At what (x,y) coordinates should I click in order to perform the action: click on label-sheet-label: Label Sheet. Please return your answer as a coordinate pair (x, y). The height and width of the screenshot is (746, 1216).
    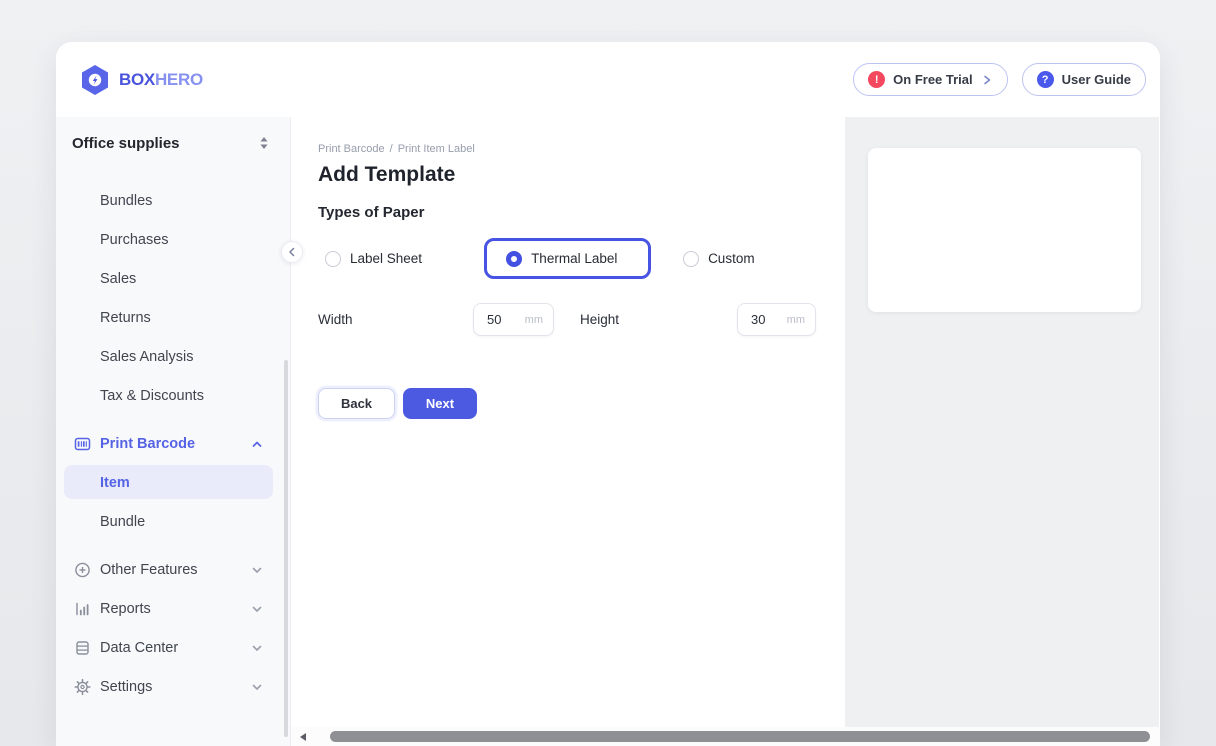
    Looking at the image, I should click on (386, 258).